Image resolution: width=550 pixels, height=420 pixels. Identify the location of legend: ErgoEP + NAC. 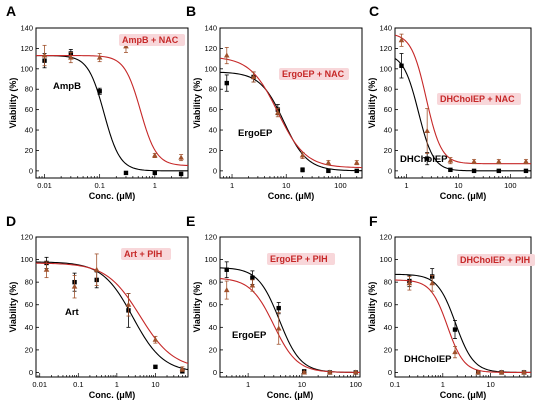
(314, 74).